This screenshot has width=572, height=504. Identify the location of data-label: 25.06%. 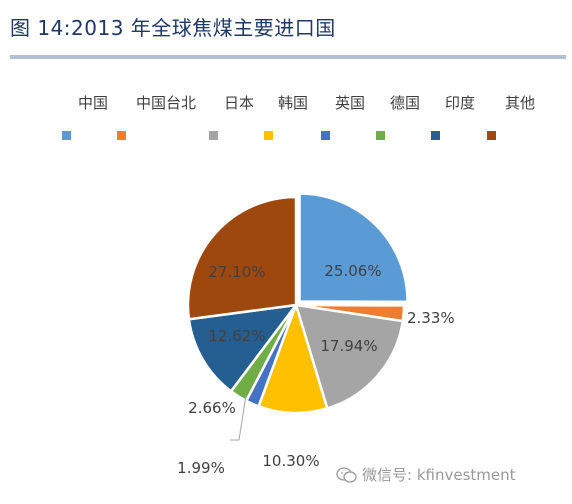
(352, 271).